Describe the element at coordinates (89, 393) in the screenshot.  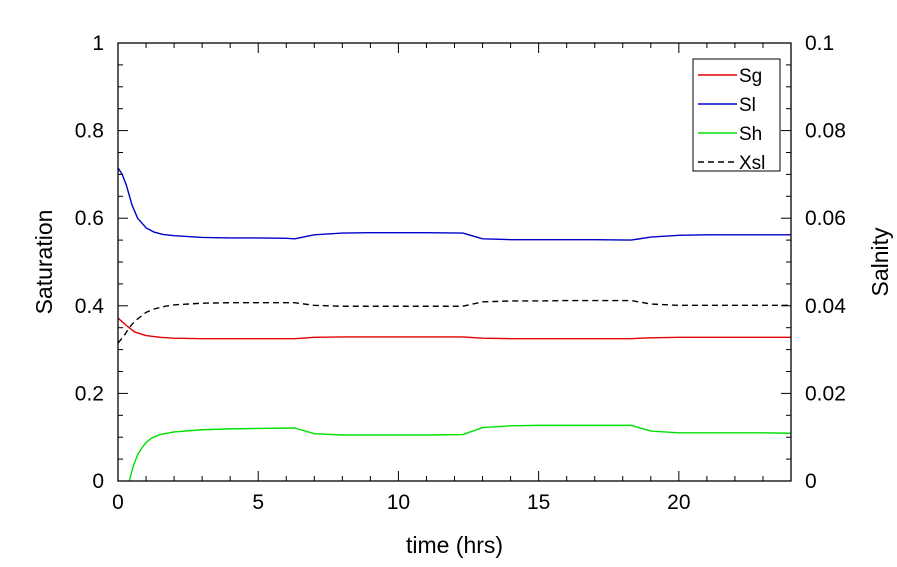
I see `y-tick-label: 0.2` at that location.